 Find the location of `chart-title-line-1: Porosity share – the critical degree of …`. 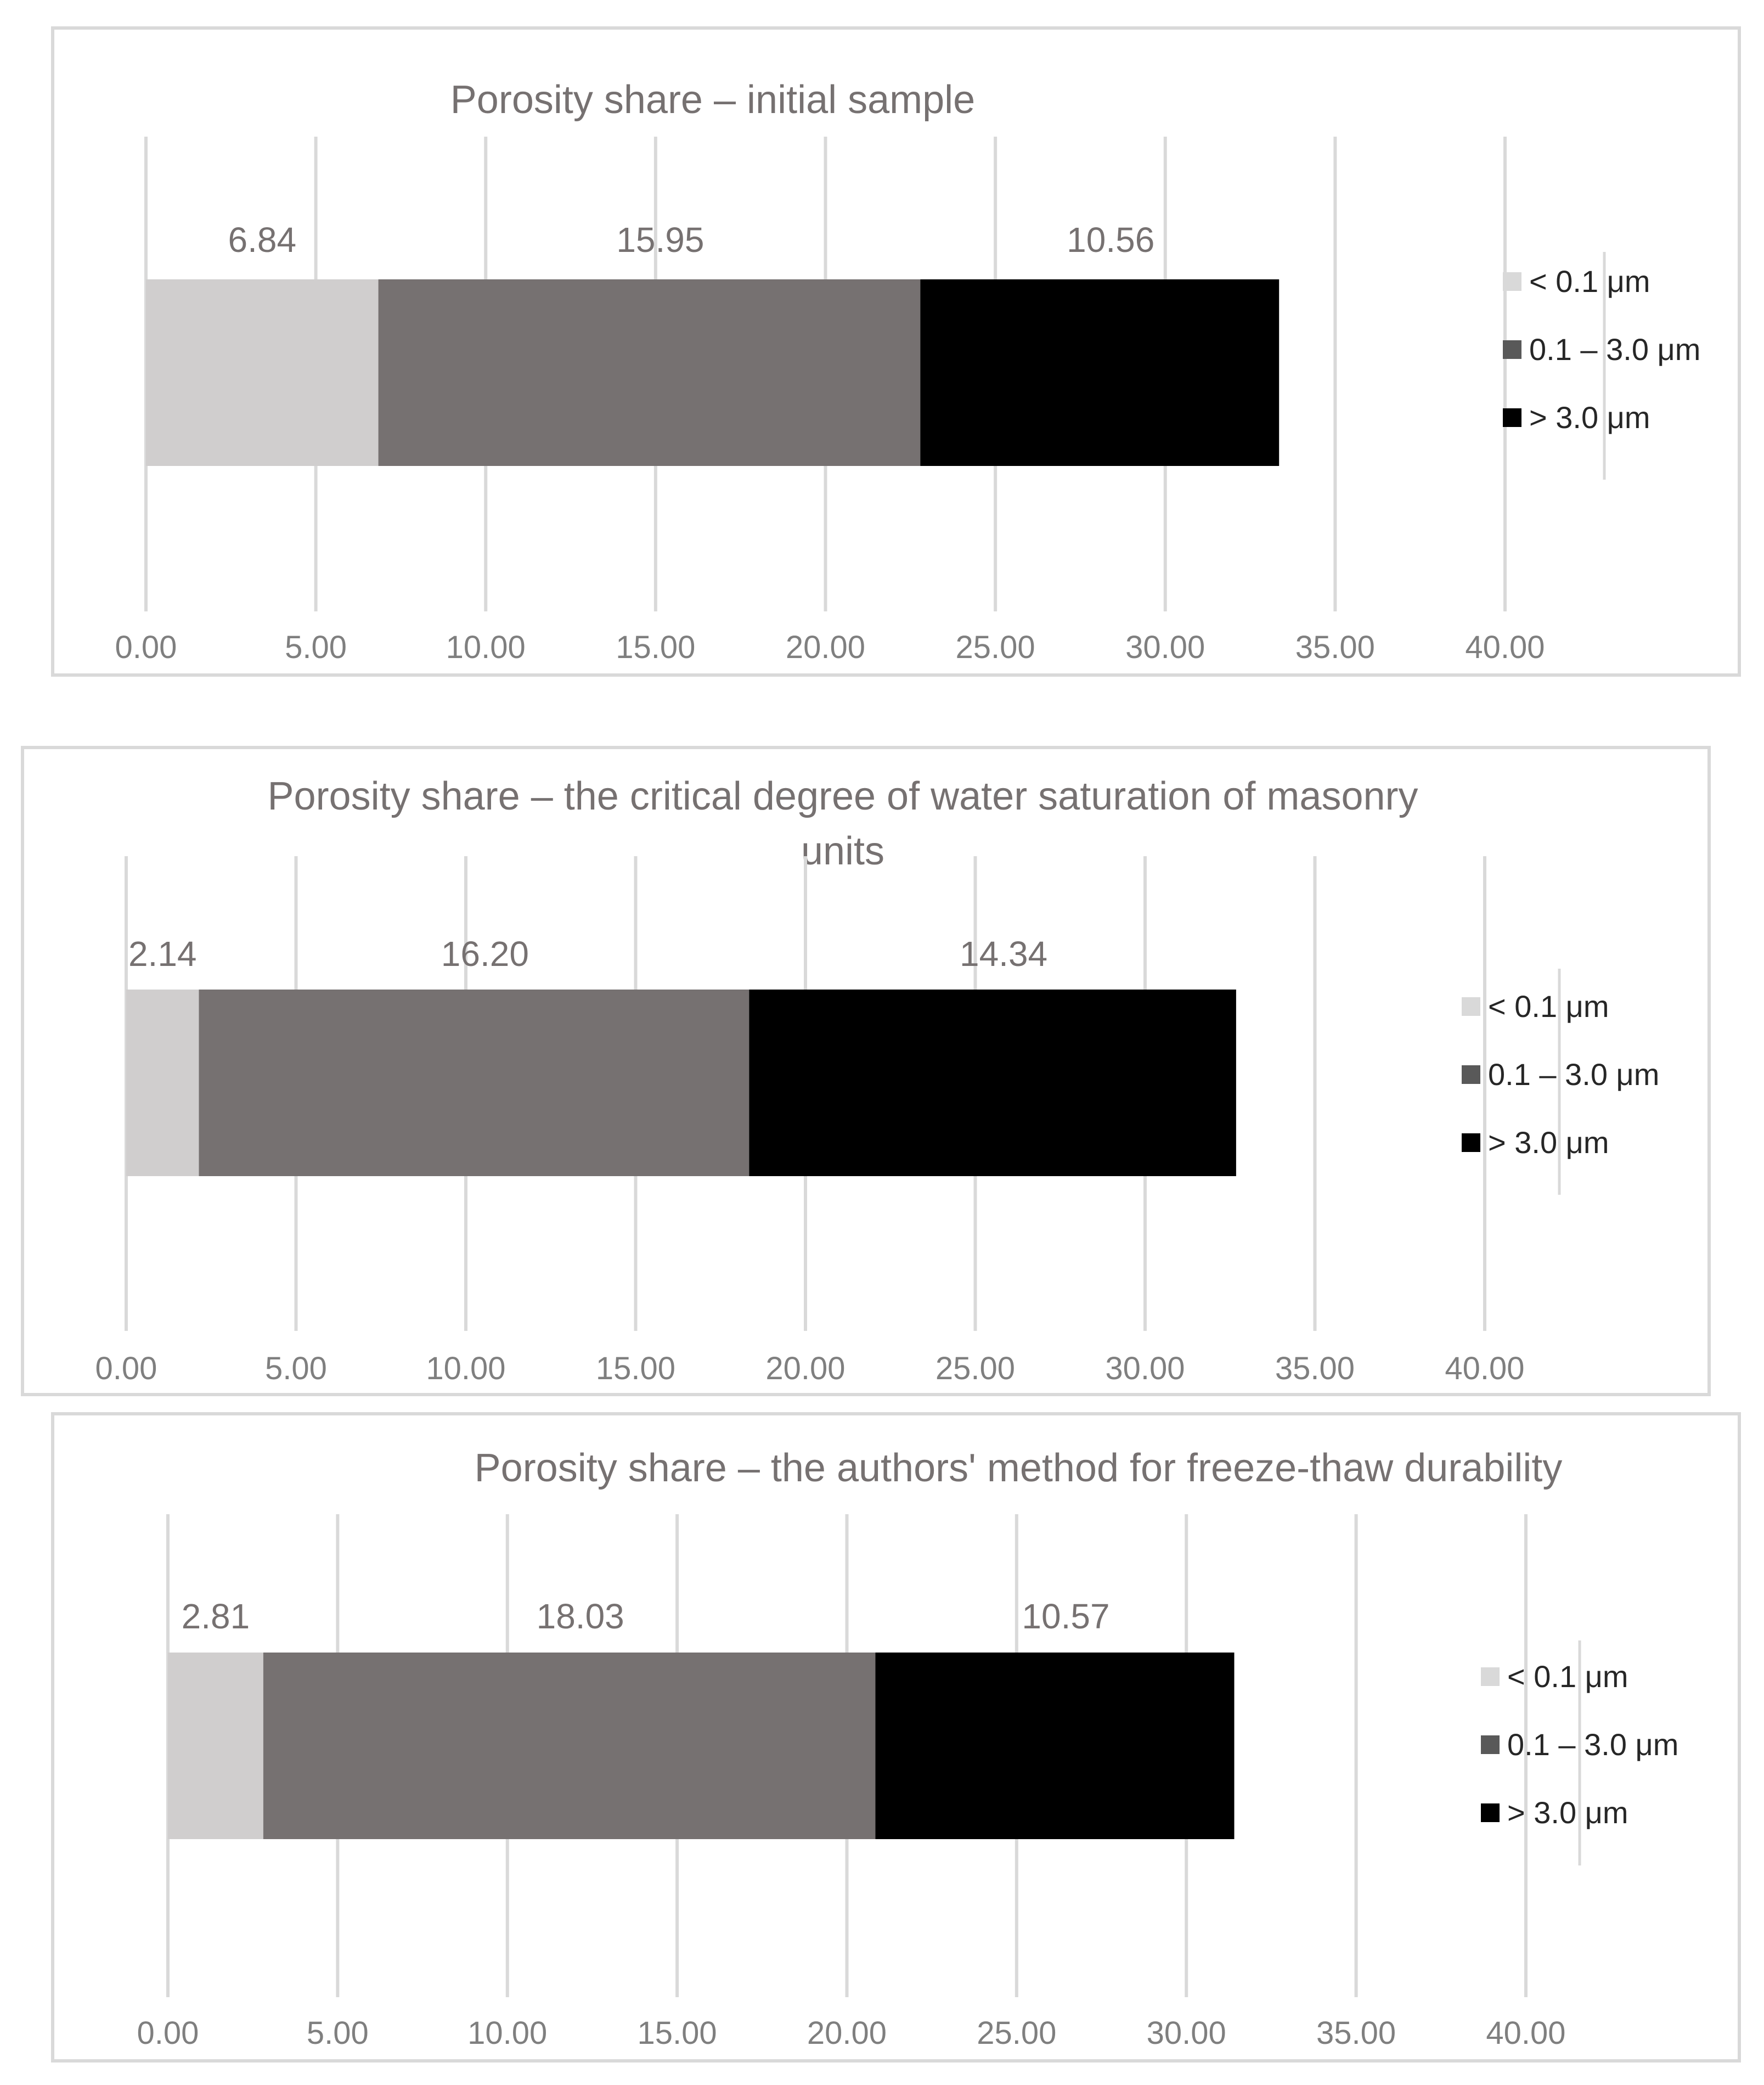

chart-title-line-1: Porosity share – the critical degree of … is located at coordinates (843, 796).